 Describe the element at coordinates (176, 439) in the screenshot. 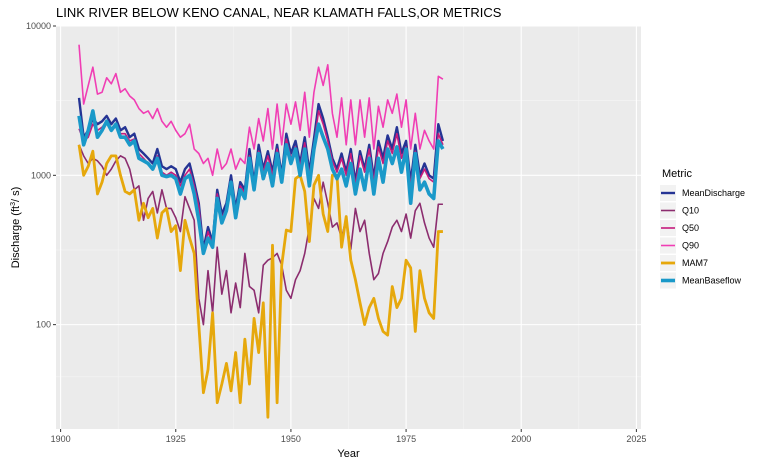

I see `x-tick-label: 1925` at that location.